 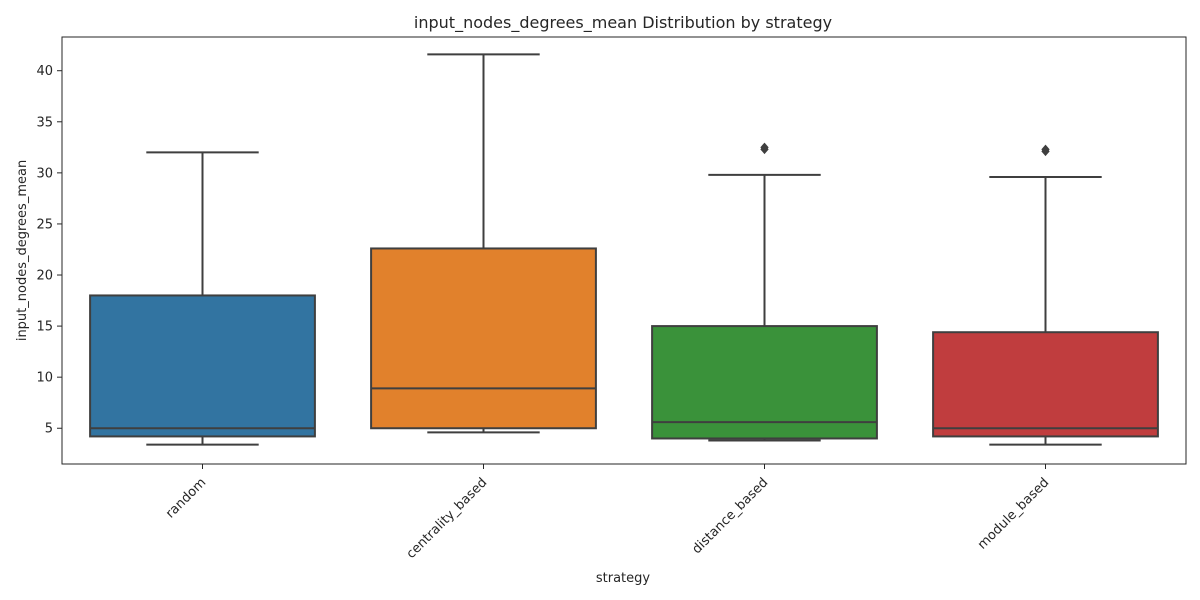 I want to click on box-distance_based, so click(x=764, y=382).